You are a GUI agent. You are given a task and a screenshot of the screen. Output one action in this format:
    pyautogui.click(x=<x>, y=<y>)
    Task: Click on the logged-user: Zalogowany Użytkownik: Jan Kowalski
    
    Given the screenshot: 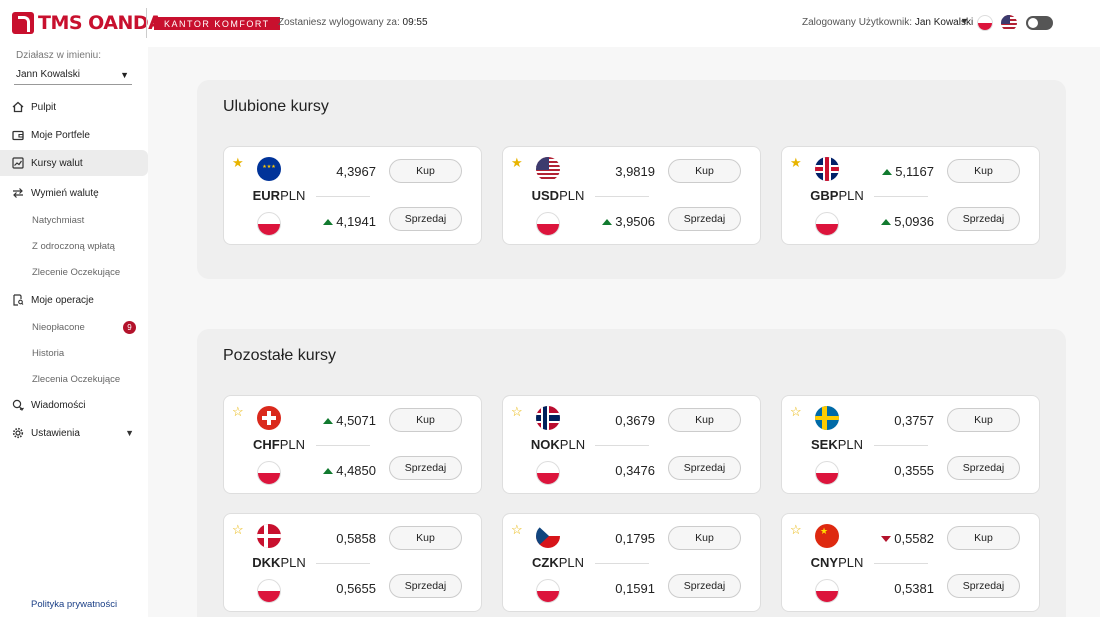 What is the action you would take?
    pyautogui.click(x=887, y=22)
    